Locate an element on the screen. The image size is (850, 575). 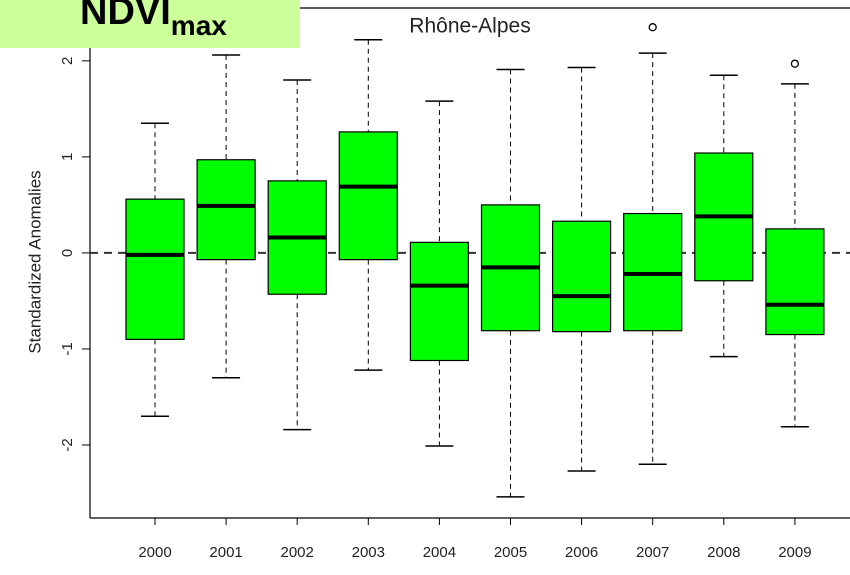
x-tick-label: 2009 is located at coordinates (794, 552).